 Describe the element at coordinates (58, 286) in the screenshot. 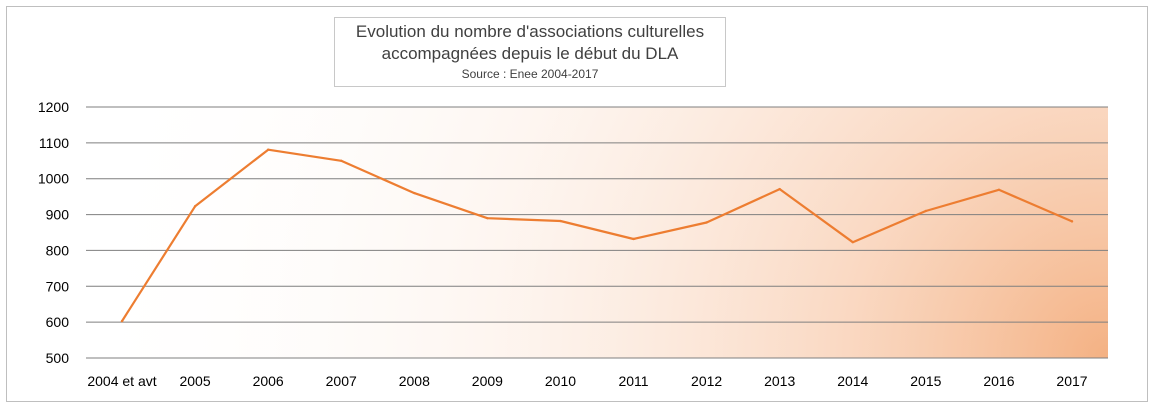

I see `y-tick-label: 700` at that location.